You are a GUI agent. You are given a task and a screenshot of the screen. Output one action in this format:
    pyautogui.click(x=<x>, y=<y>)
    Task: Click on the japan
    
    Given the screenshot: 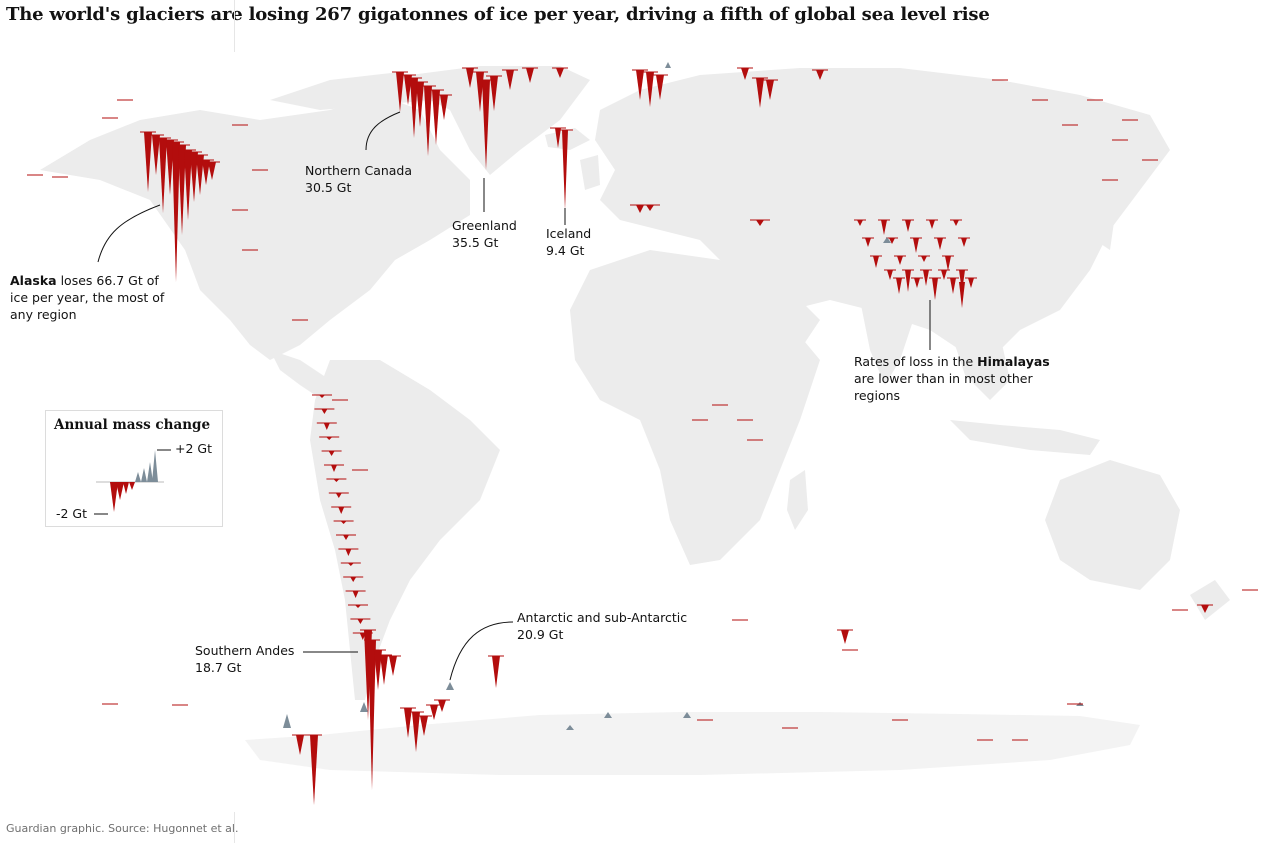 What is the action you would take?
    pyautogui.click(x=1105, y=225)
    